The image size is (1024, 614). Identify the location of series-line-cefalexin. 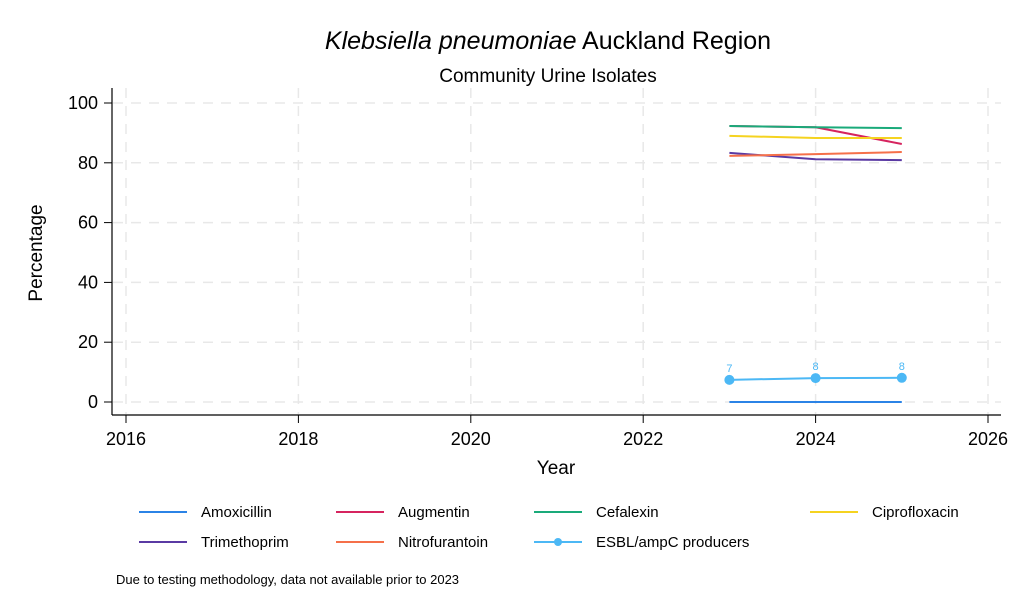
(815, 127).